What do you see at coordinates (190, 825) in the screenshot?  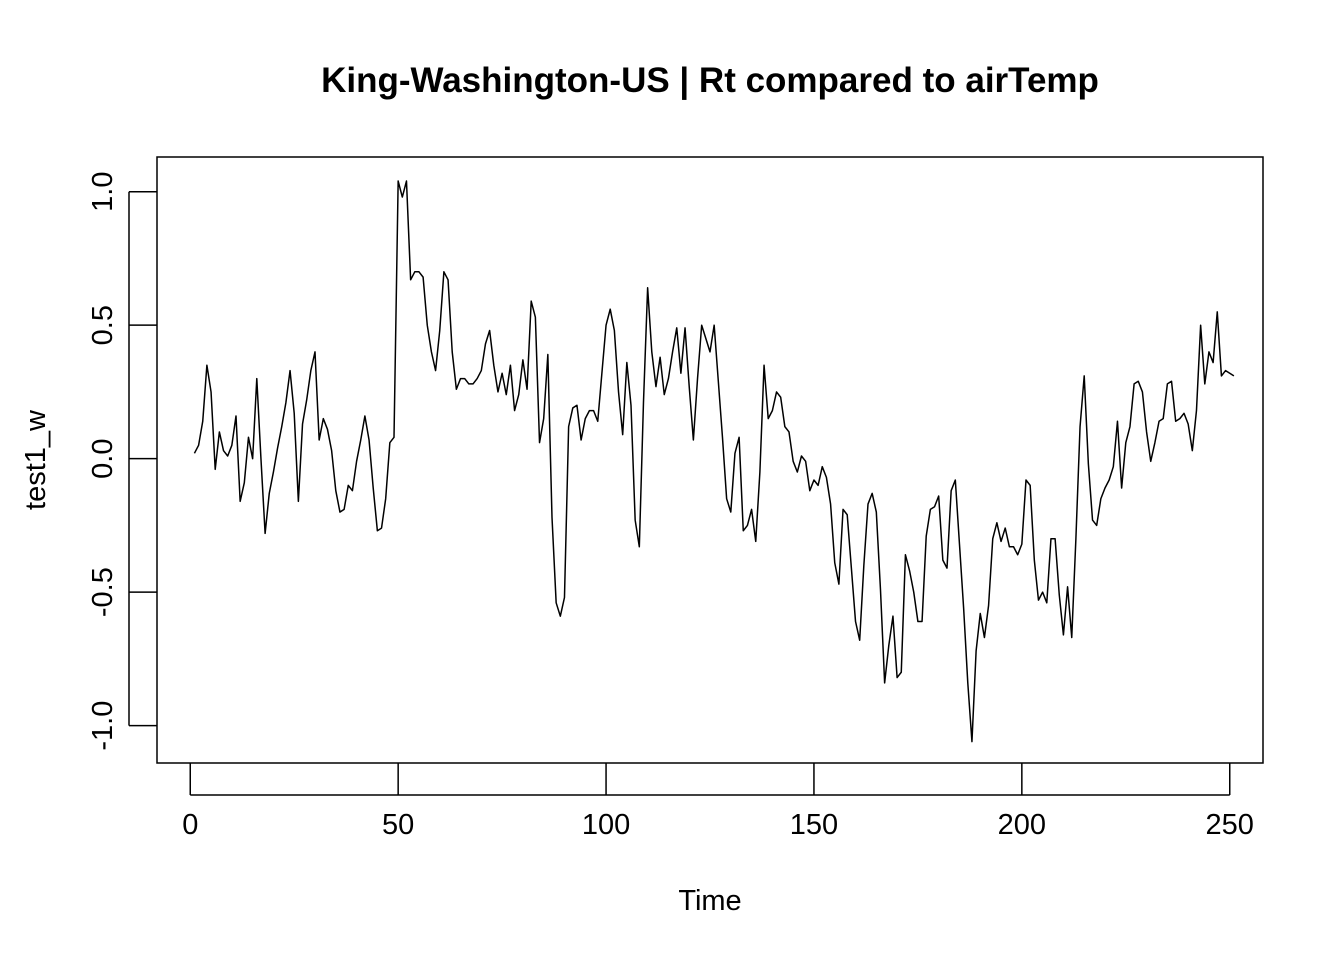 I see `x-tick-label: 0` at bounding box center [190, 825].